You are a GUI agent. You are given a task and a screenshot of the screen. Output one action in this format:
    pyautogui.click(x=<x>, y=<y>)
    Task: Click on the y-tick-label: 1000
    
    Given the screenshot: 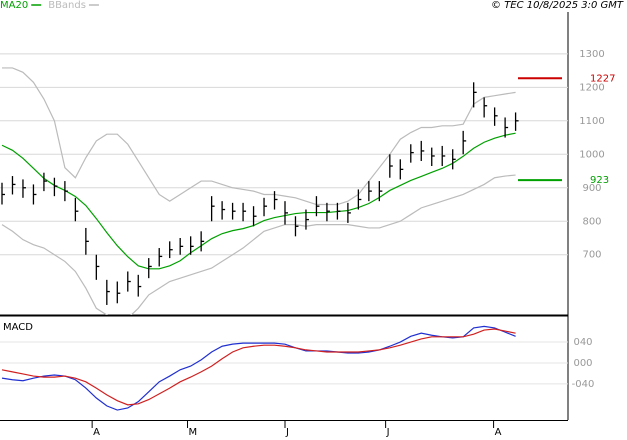 What is the action you would take?
    pyautogui.click(x=591, y=154)
    